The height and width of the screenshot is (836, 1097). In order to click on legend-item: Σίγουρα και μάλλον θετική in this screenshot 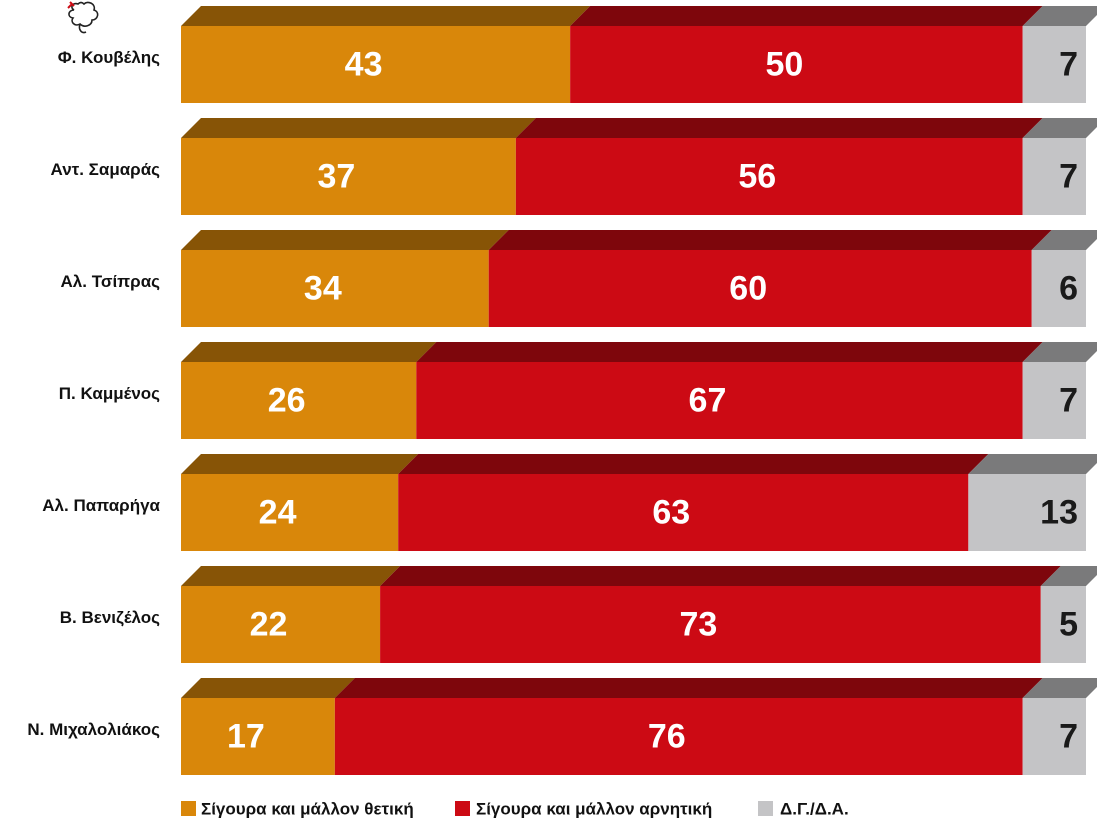, I will do `click(297, 808)`.